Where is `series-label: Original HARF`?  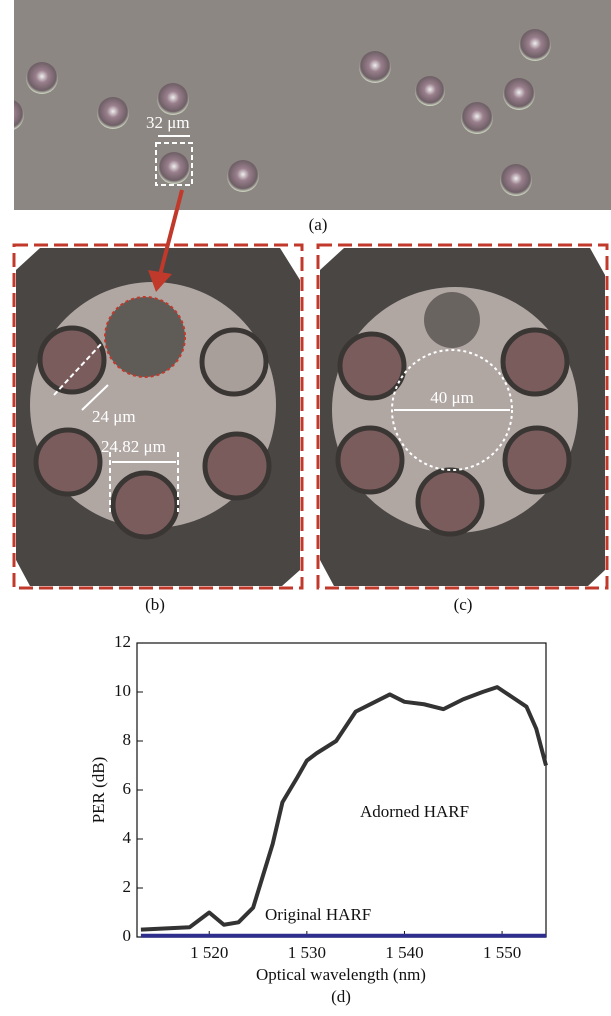 series-label: Original HARF is located at coordinates (318, 914).